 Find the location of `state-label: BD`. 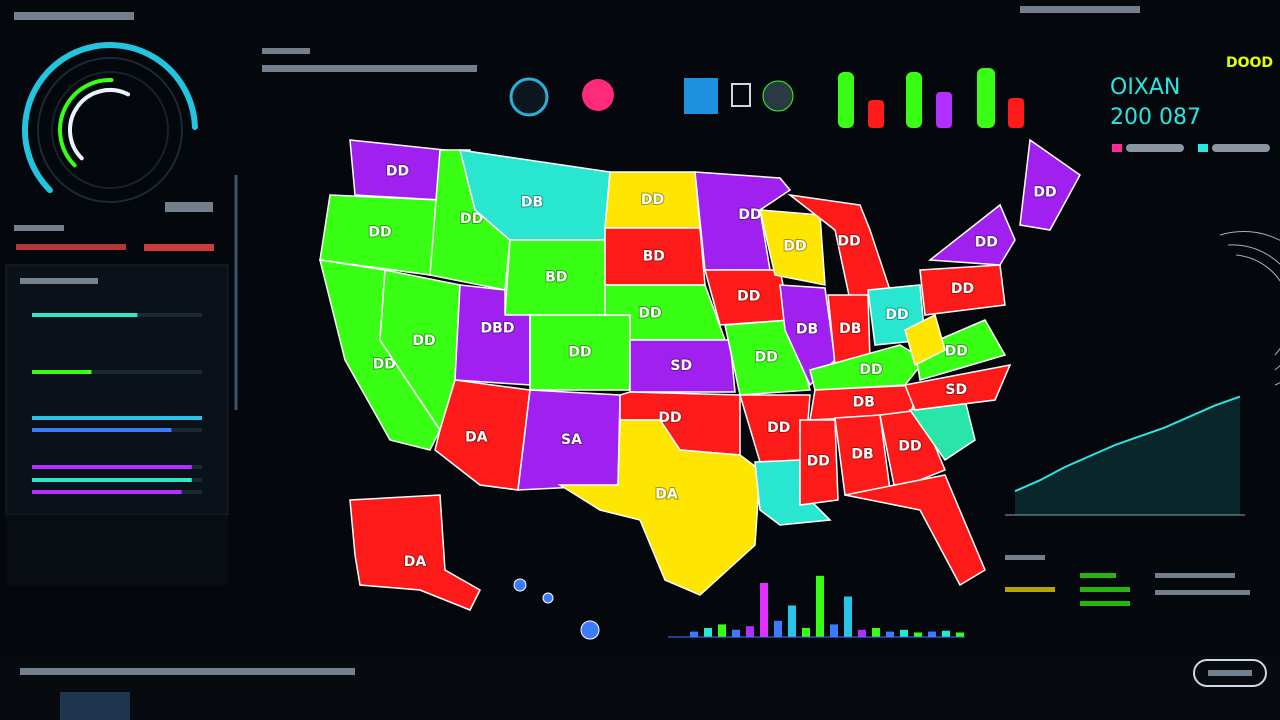

state-label: BD is located at coordinates (654, 257).